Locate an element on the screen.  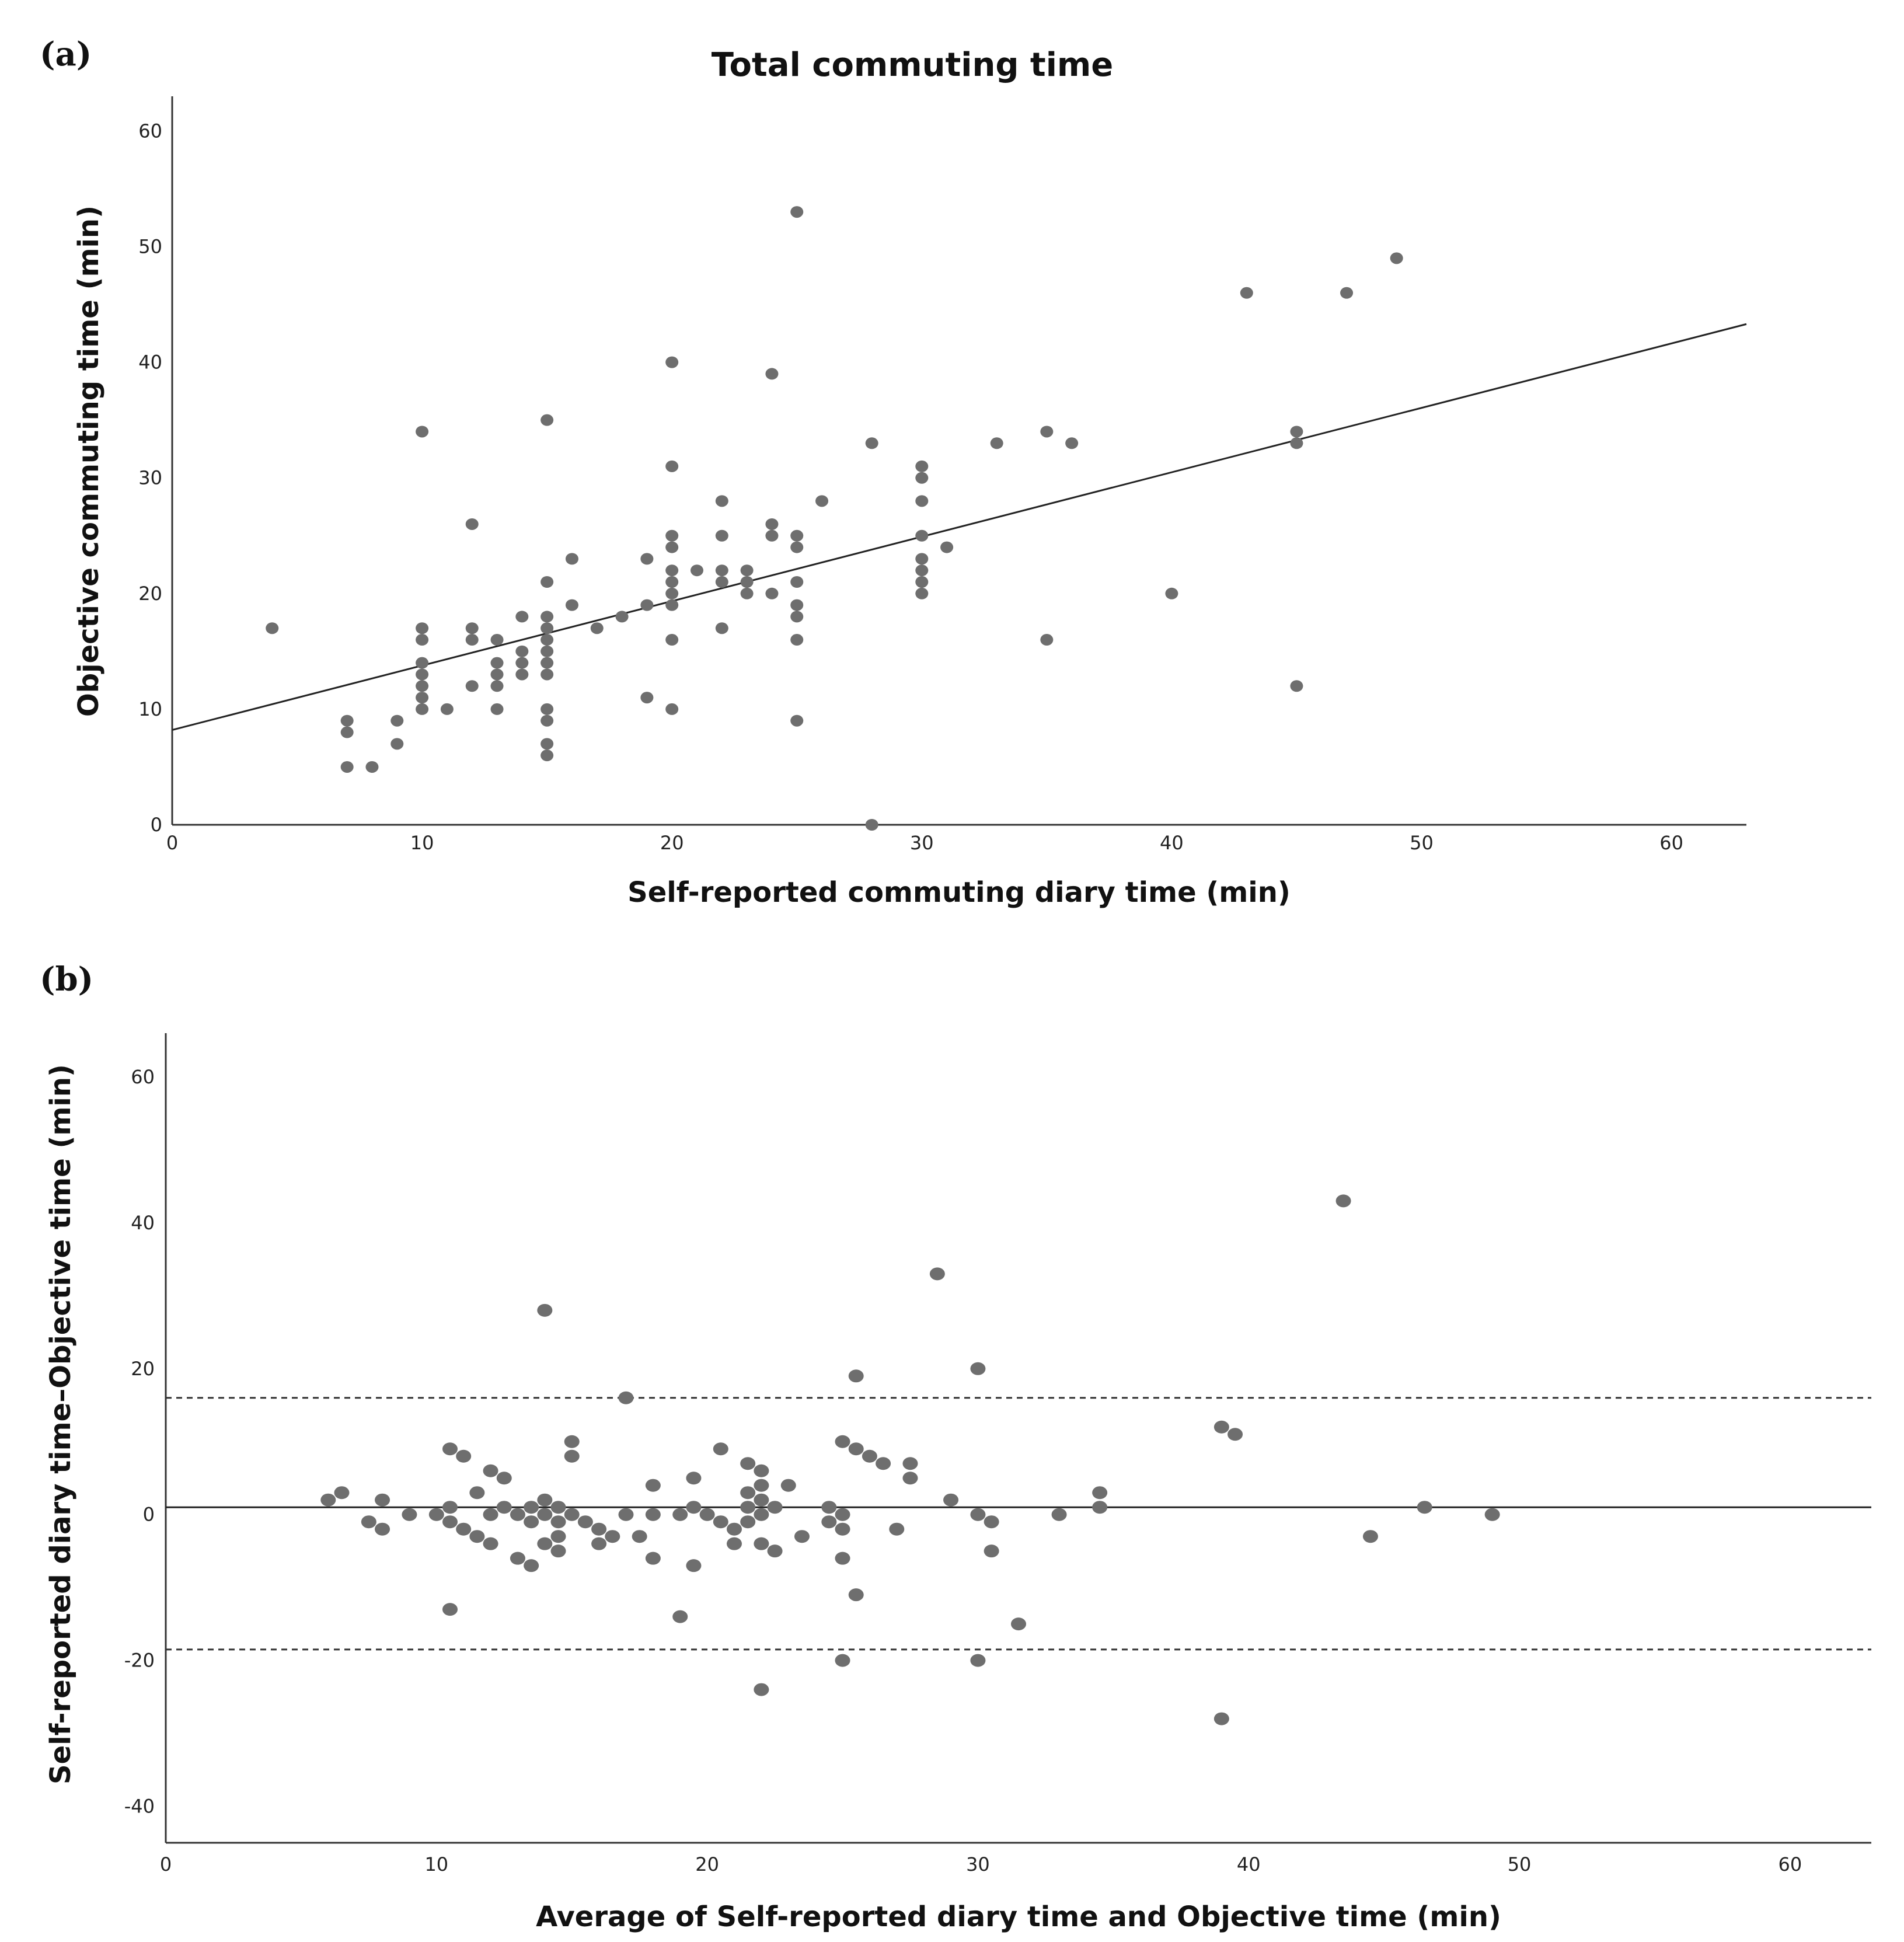
panel-b-label: (b) is located at coordinates (66, 979).